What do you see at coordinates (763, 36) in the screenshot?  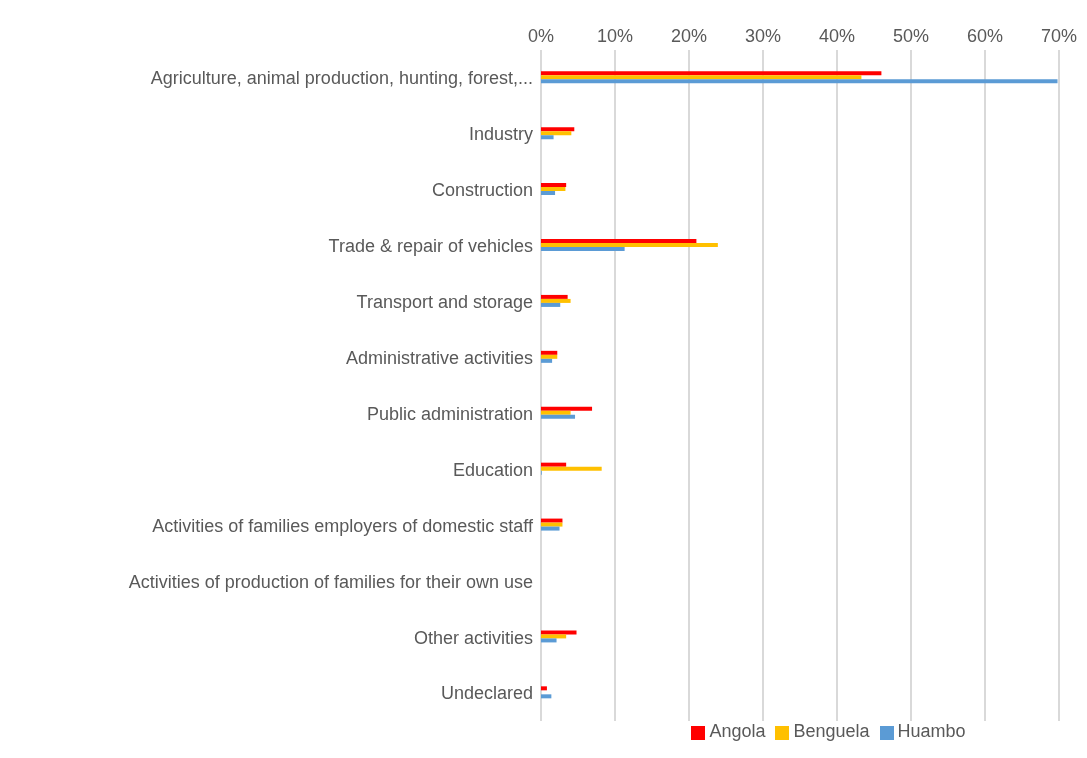 I see `x-tick-label: 30%` at bounding box center [763, 36].